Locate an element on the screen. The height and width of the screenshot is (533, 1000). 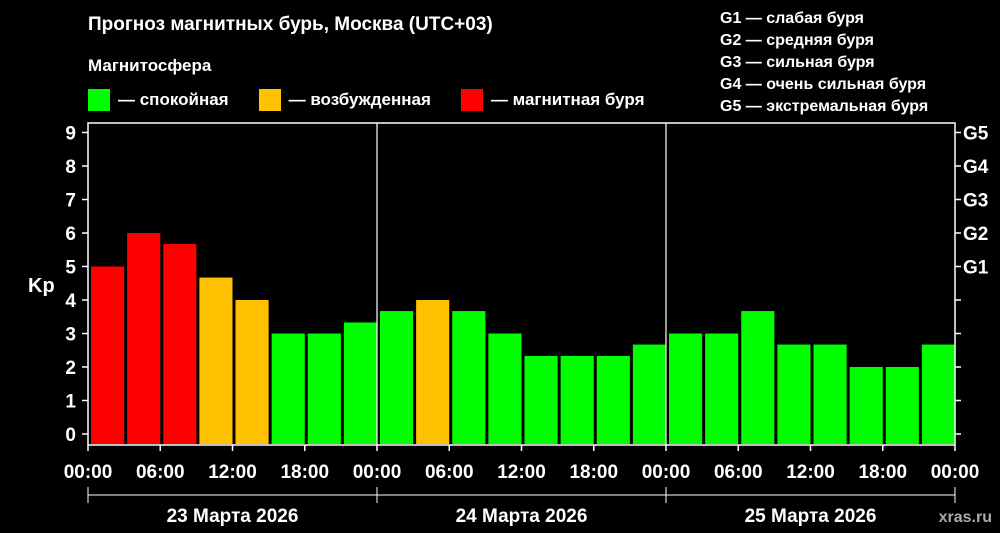
y-tick-label: 4 is located at coordinates (70, 301).